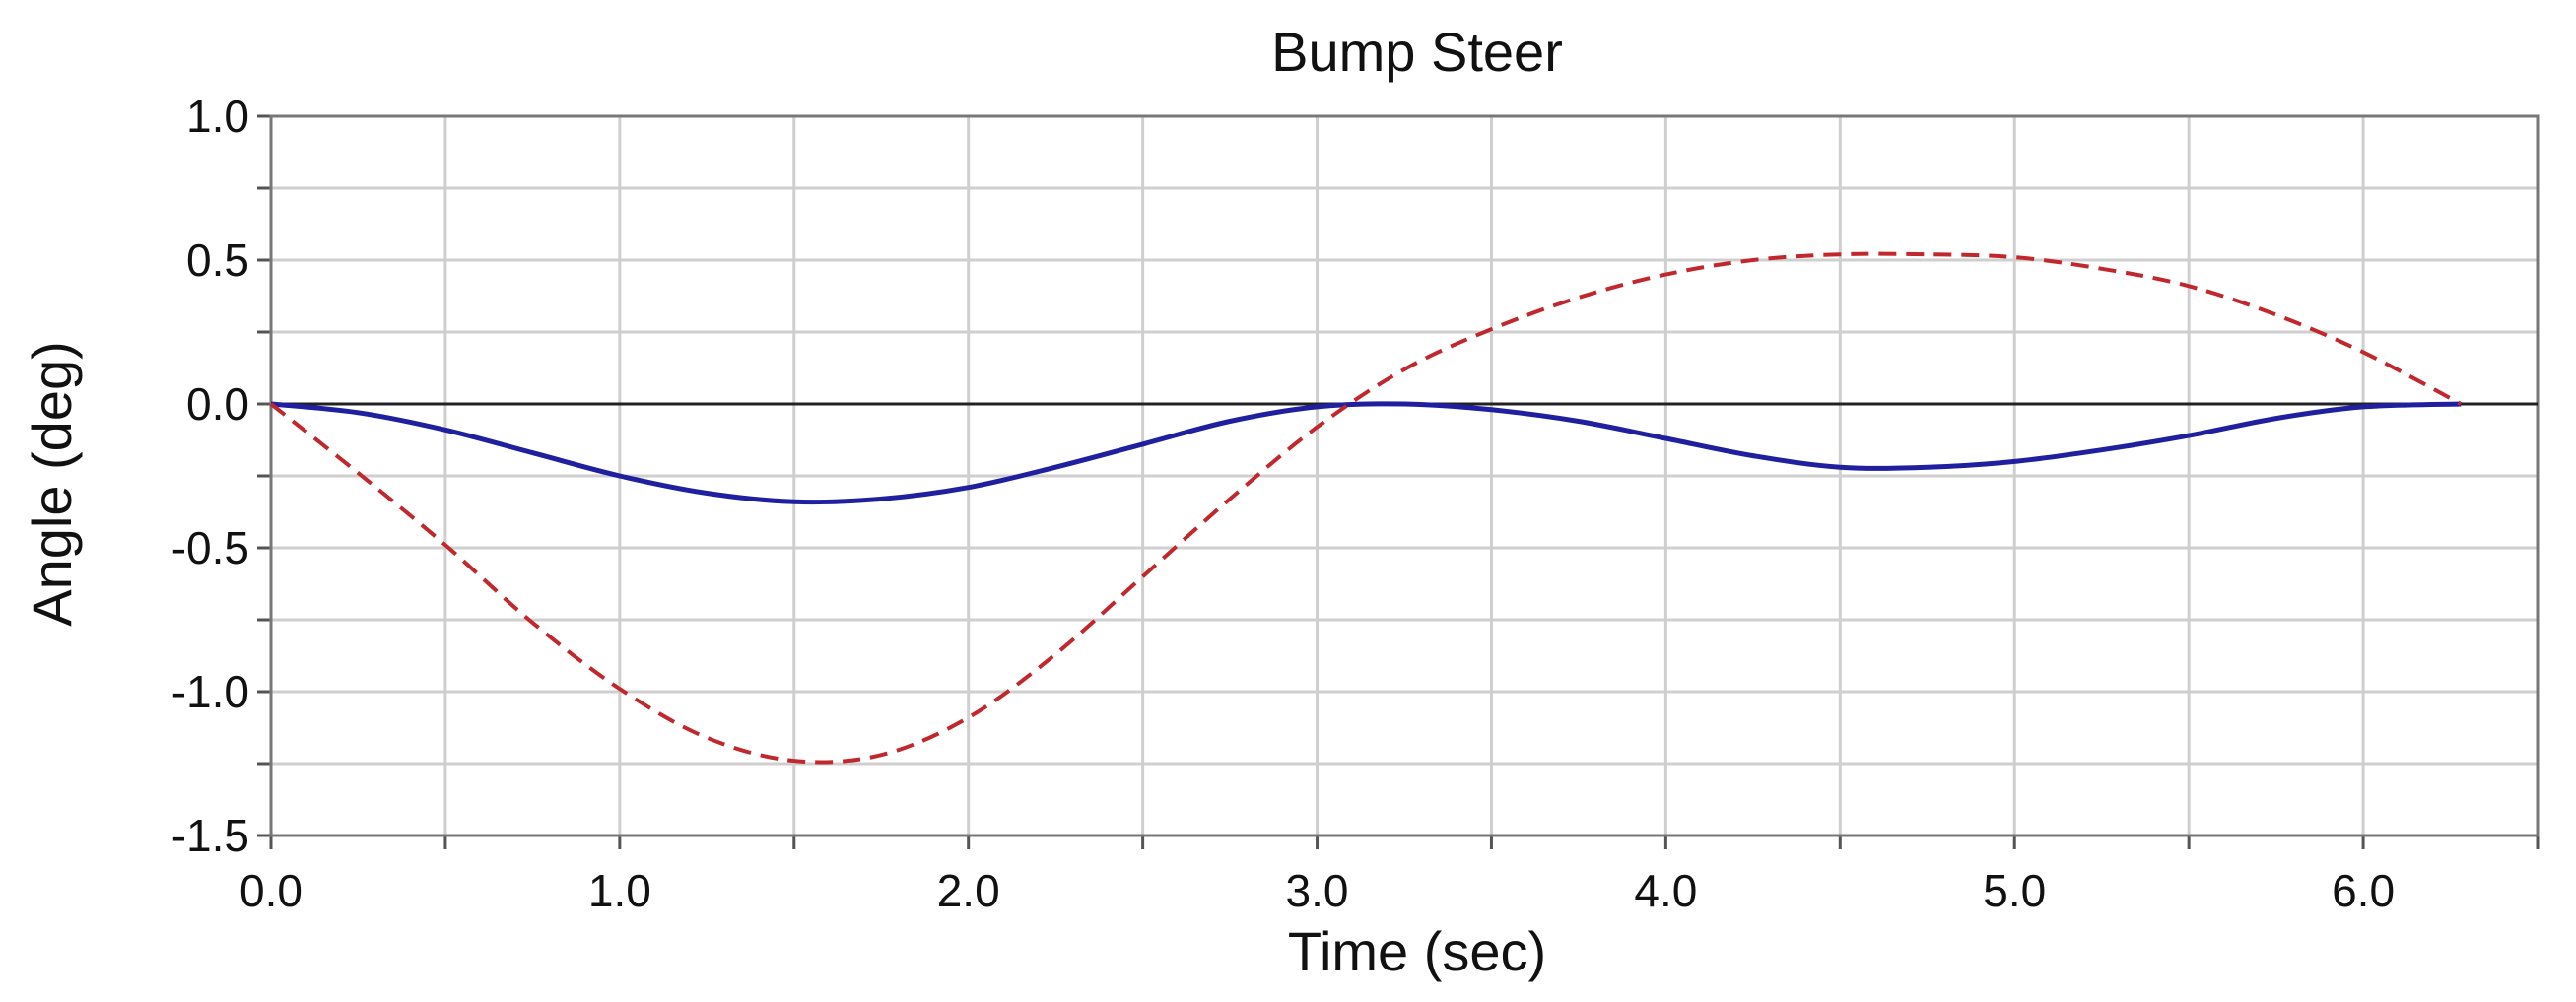 The width and height of the screenshot is (2576, 1002). I want to click on x-tick-label: 5.0, so click(2014, 890).